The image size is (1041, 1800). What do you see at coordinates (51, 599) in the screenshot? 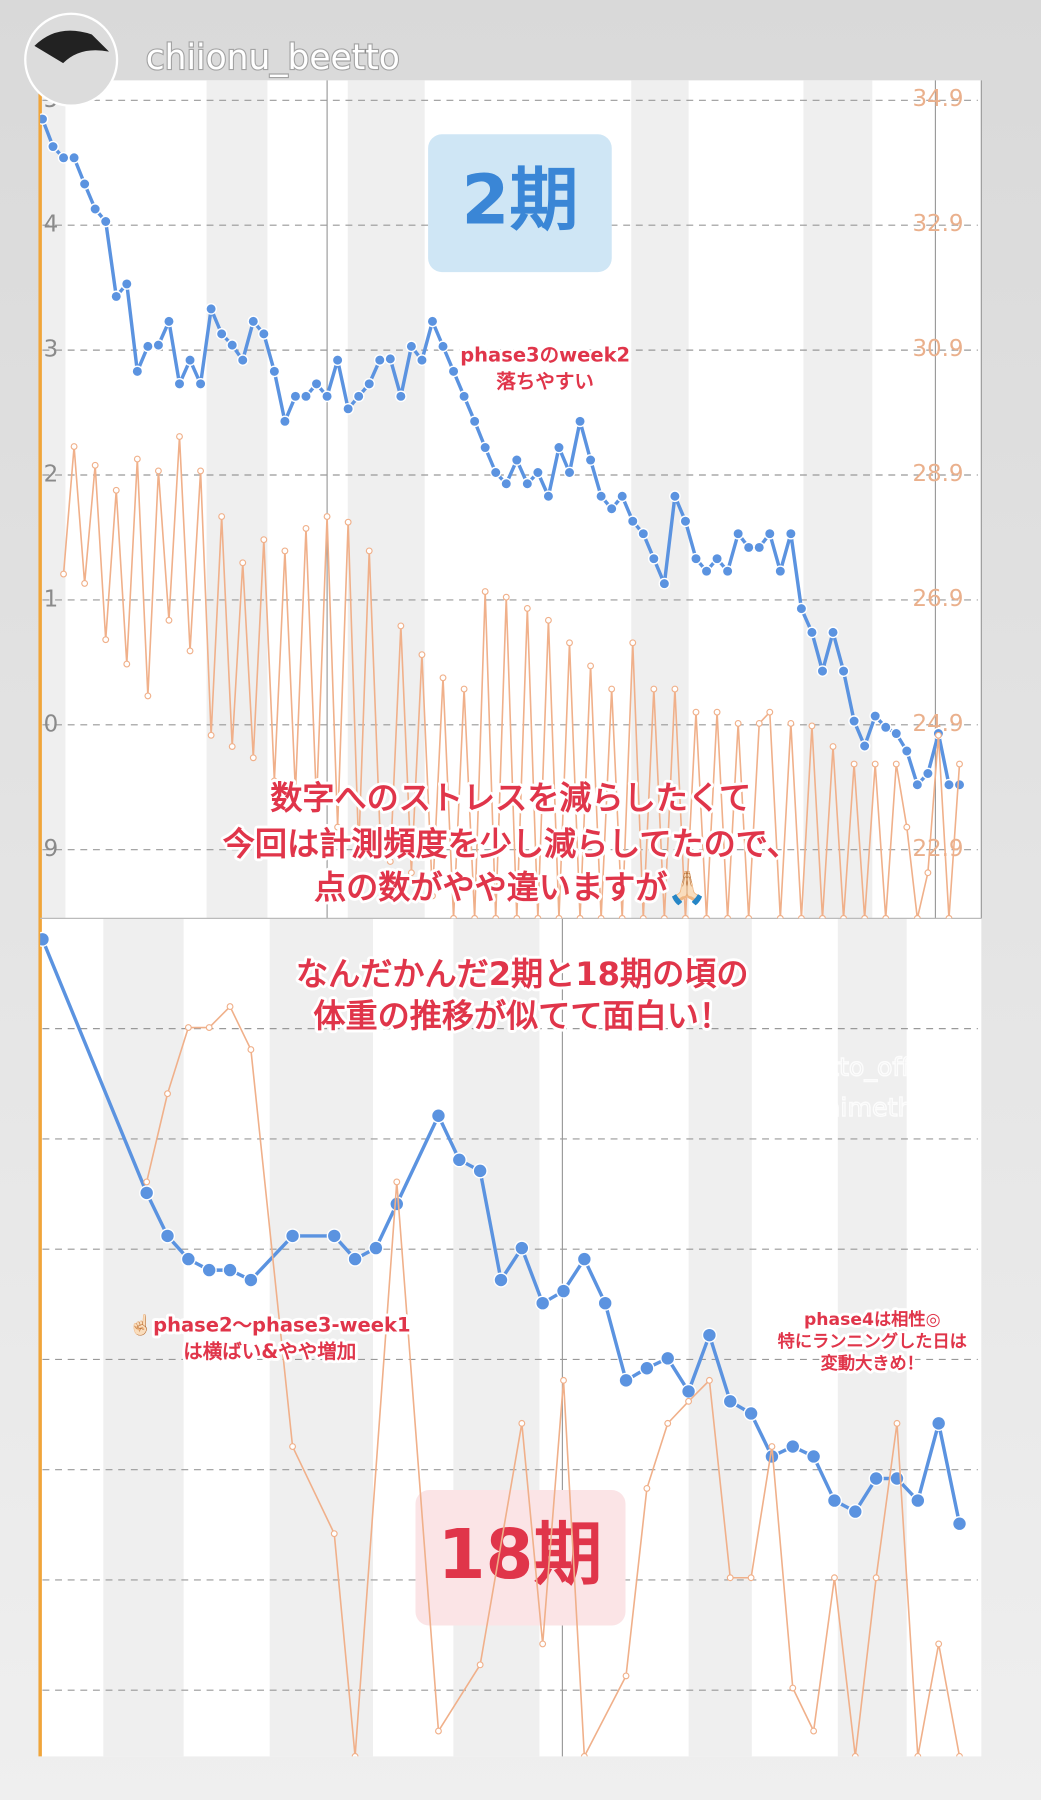
I see `y-tick-label: 1` at bounding box center [51, 599].